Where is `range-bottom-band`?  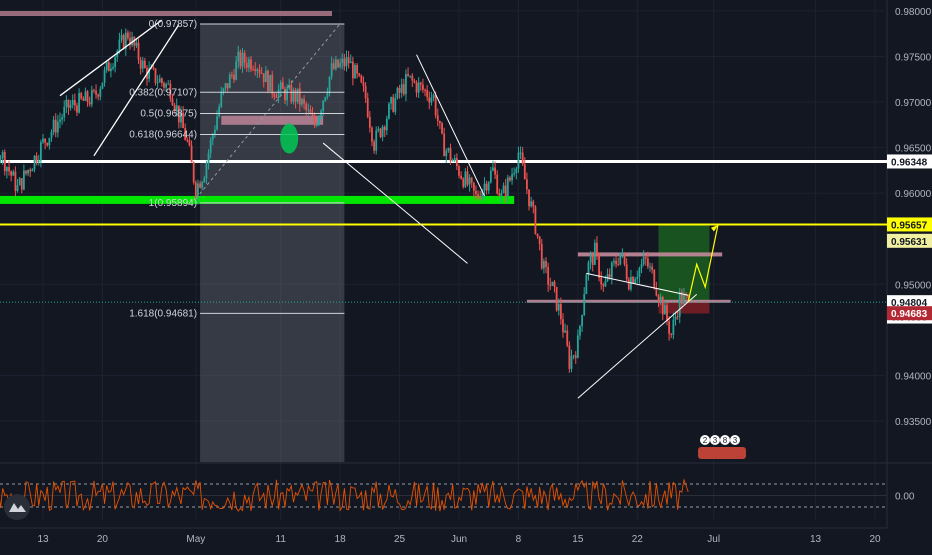
range-bottom-band is located at coordinates (628, 301).